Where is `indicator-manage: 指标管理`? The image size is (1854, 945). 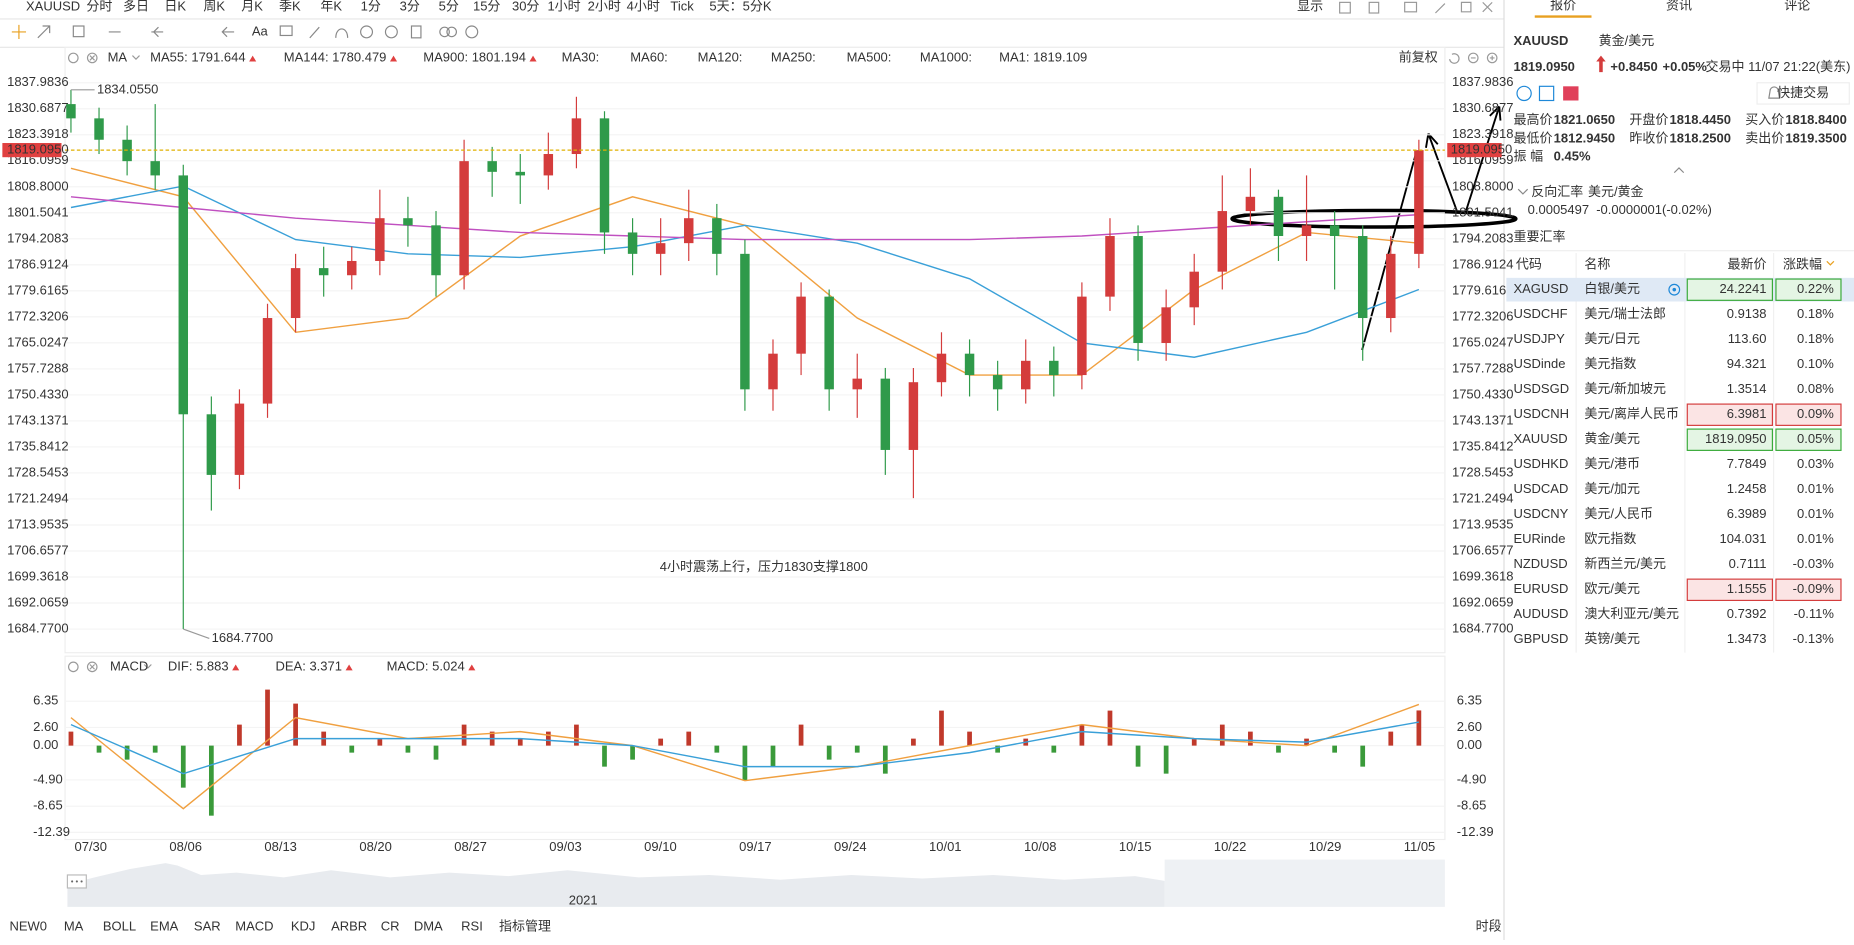
indicator-manage: 指标管理 is located at coordinates (525, 925).